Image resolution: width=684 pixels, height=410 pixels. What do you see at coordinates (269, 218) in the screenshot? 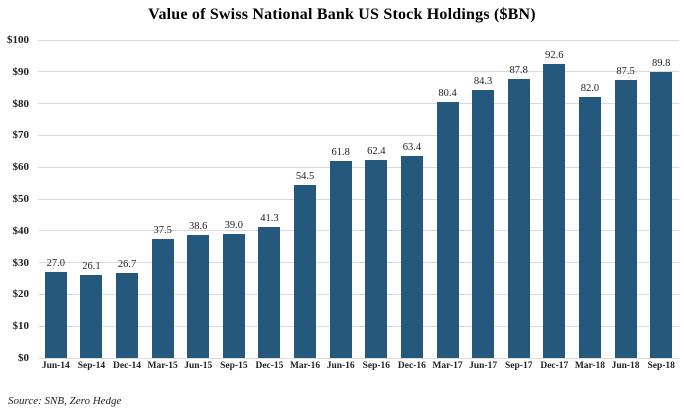
I see `bar-value-label: 41.3` at bounding box center [269, 218].